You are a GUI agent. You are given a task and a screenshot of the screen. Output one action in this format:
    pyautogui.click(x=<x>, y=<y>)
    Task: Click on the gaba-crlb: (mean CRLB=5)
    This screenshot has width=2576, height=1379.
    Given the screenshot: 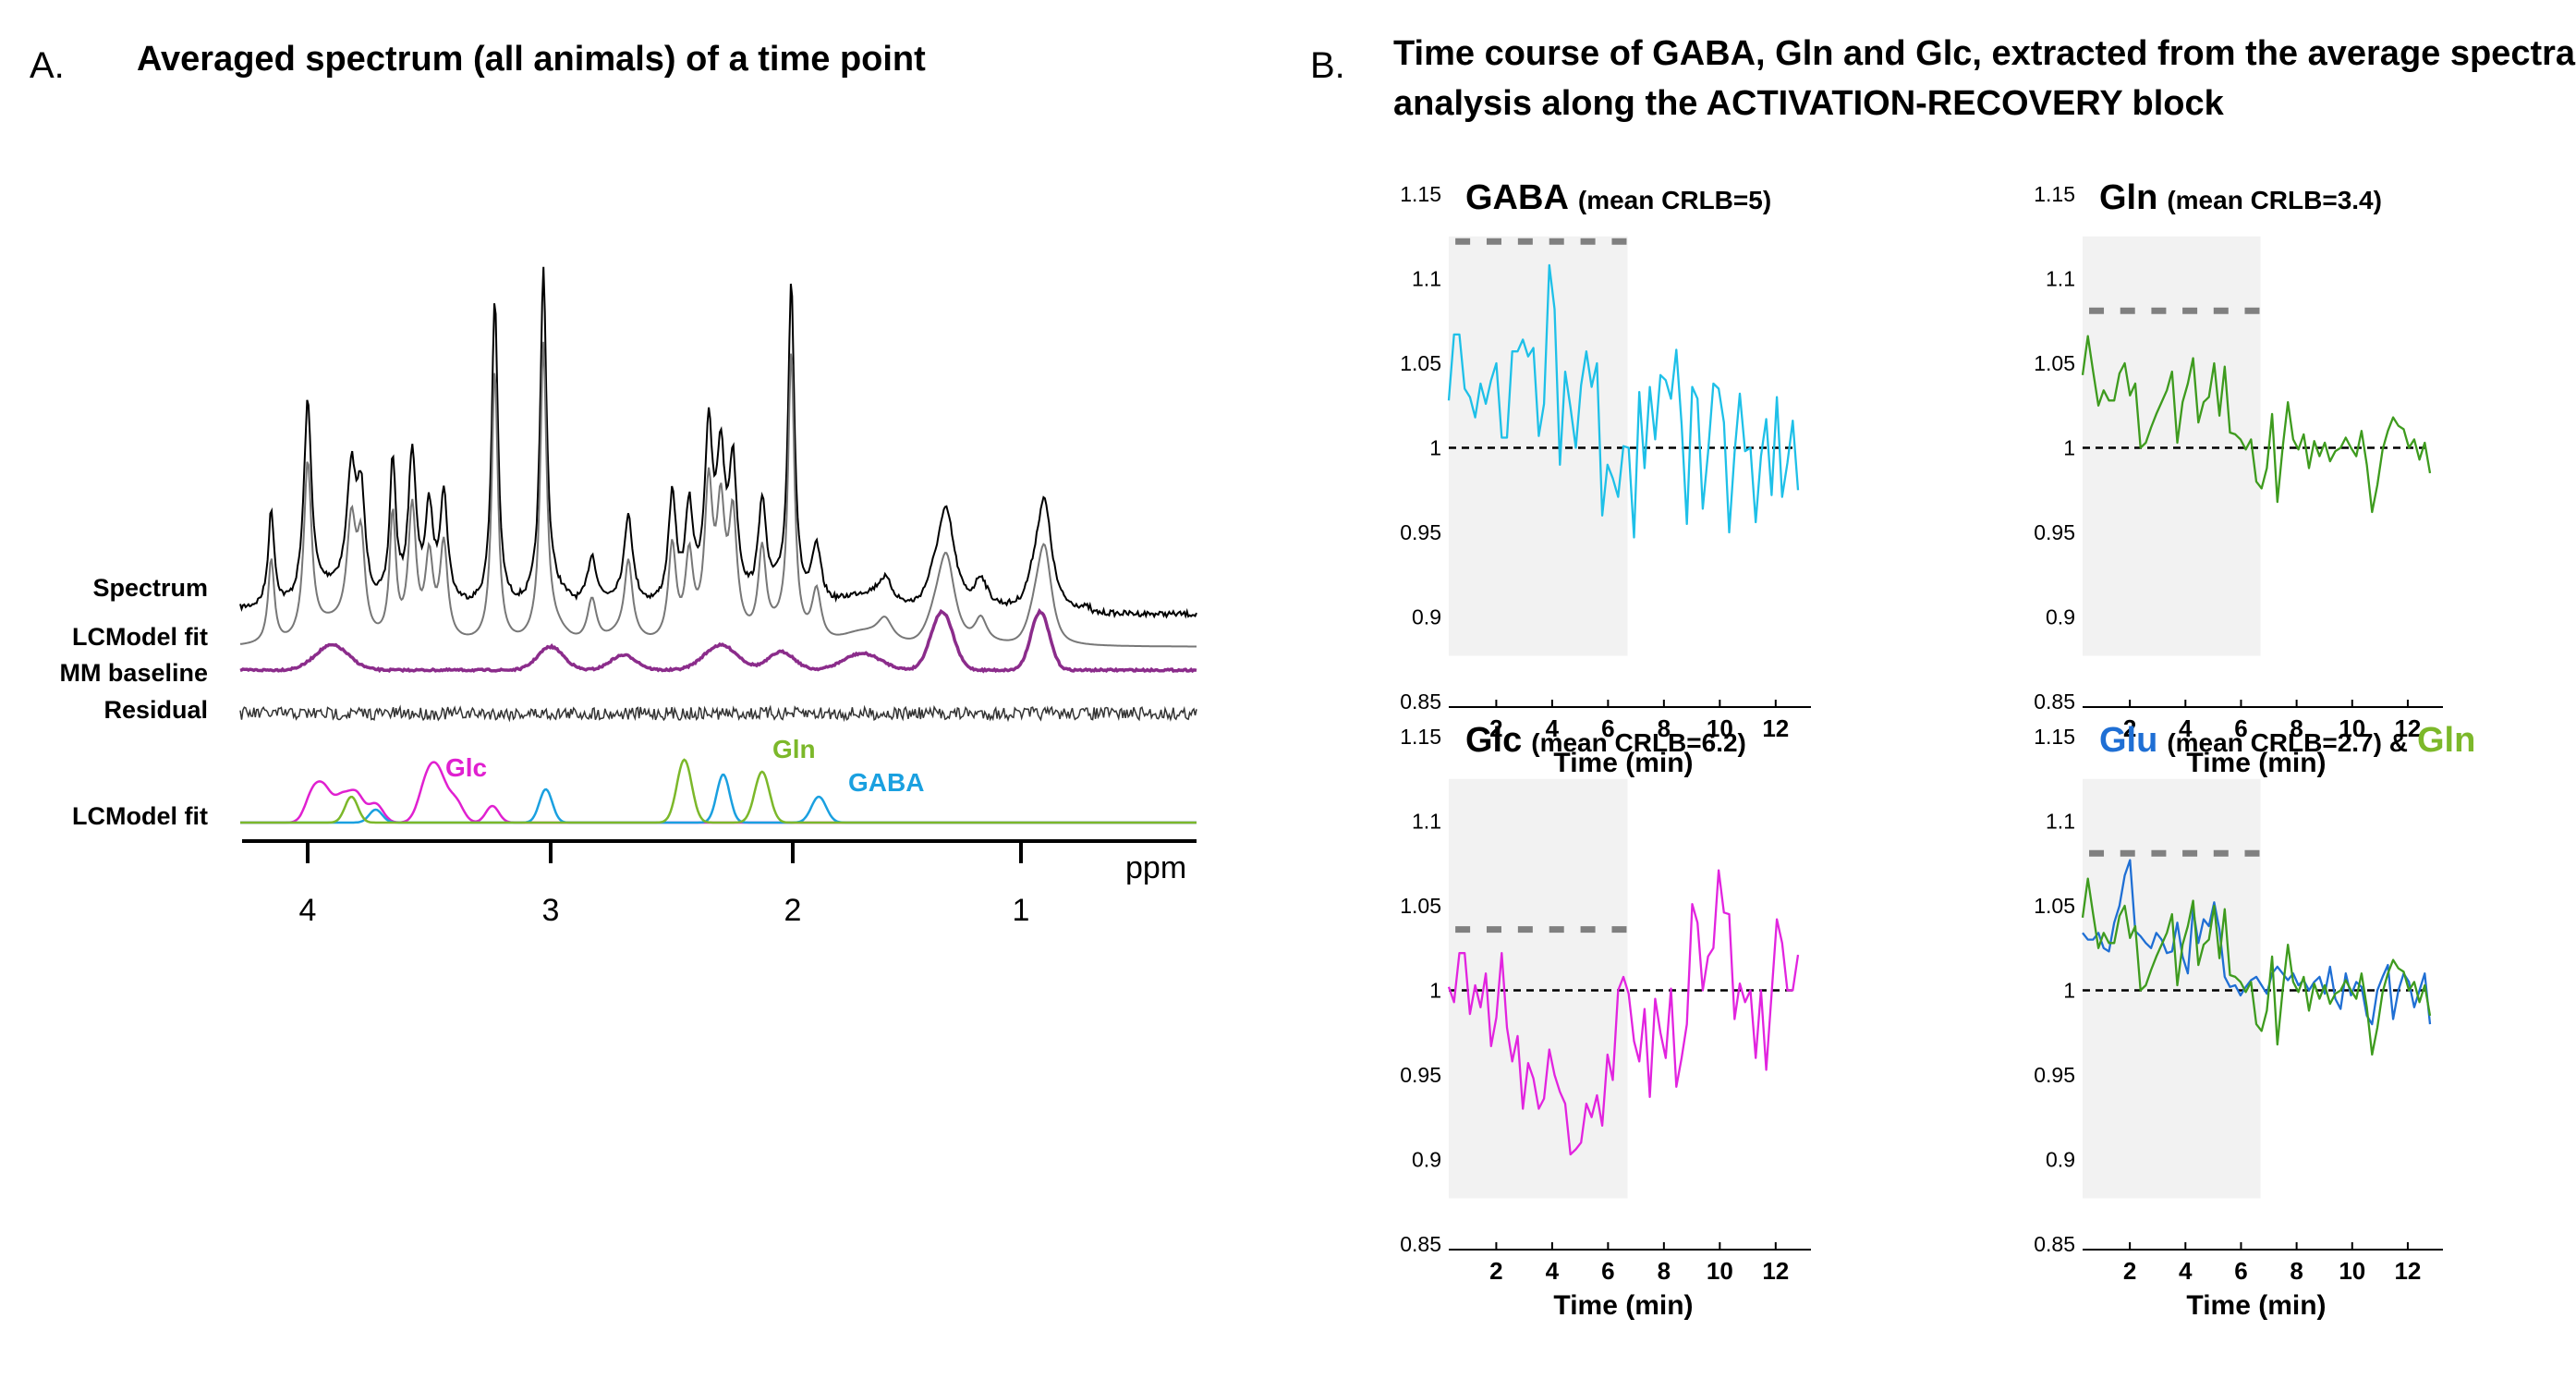 What is the action you would take?
    pyautogui.click(x=1674, y=200)
    